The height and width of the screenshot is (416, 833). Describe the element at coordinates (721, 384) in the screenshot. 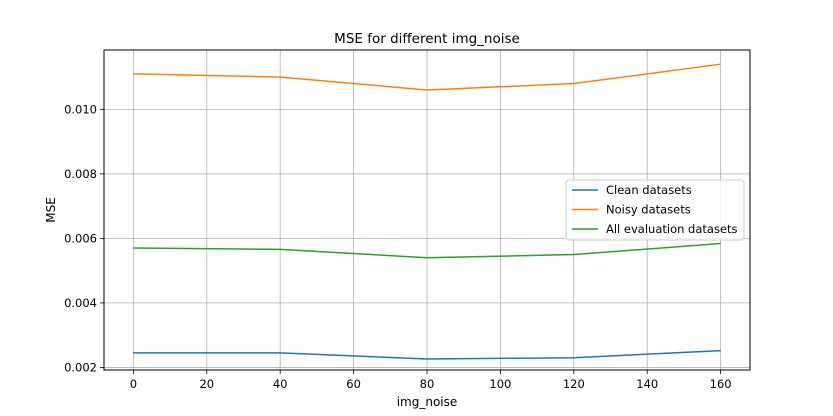

I see `x-tick-label: 160` at that location.